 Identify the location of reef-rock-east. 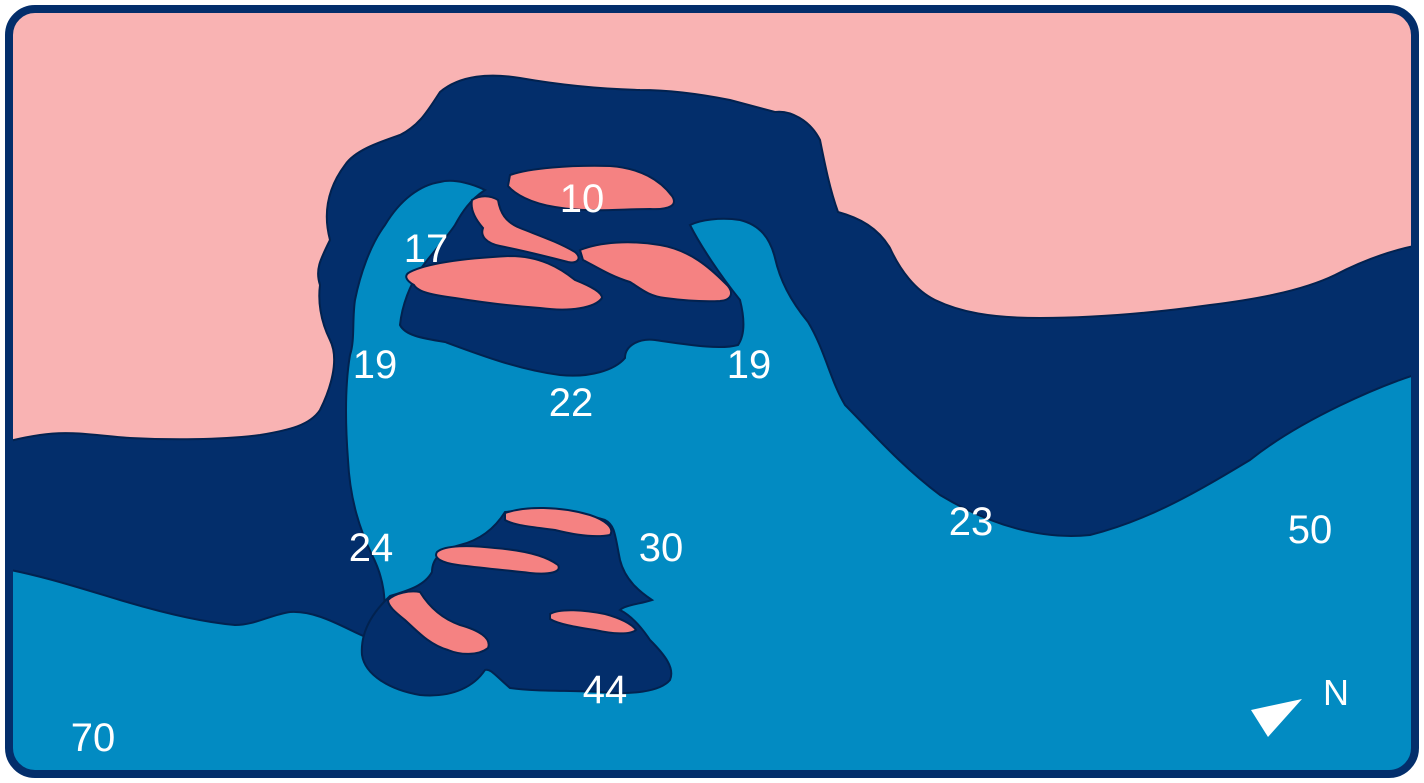
(593, 622).